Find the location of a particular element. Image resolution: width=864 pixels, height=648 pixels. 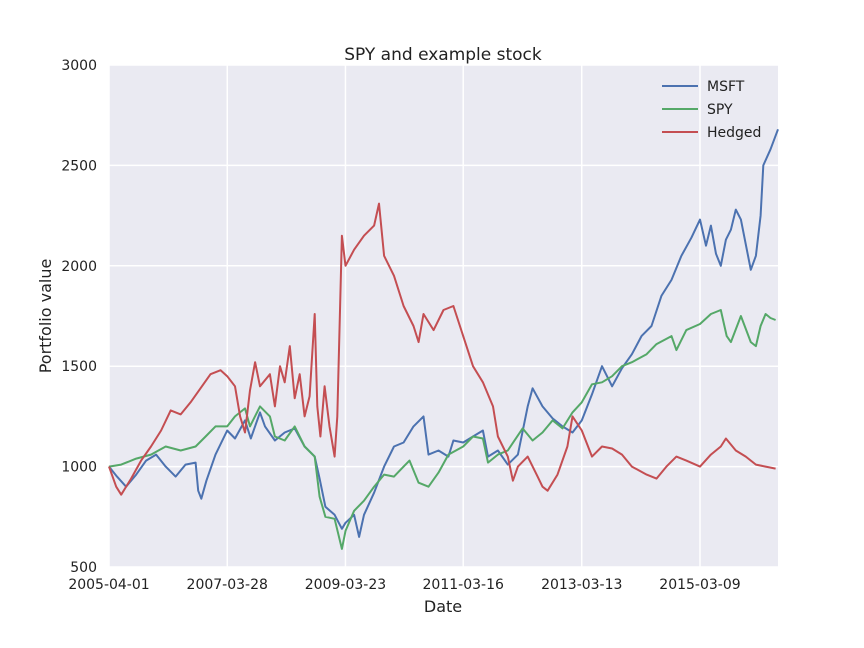

y-tick-label: 1500 is located at coordinates (79, 367).